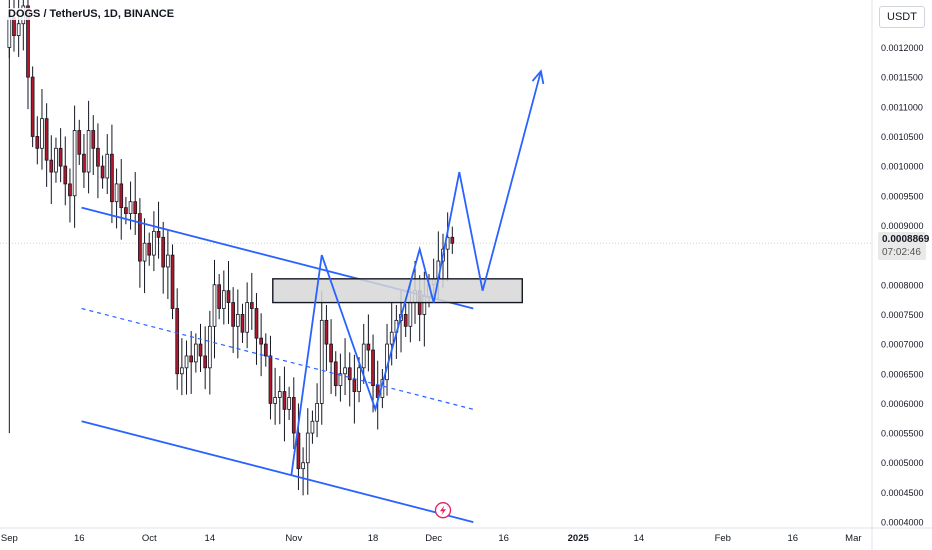 The width and height of the screenshot is (932, 550). I want to click on price-tick-label: 0.0011500, so click(902, 78).